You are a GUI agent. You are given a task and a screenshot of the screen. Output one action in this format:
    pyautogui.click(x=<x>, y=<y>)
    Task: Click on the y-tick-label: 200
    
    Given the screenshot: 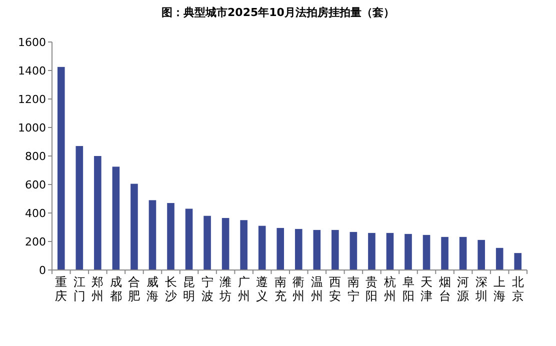 What is the action you would take?
    pyautogui.click(x=35, y=242)
    